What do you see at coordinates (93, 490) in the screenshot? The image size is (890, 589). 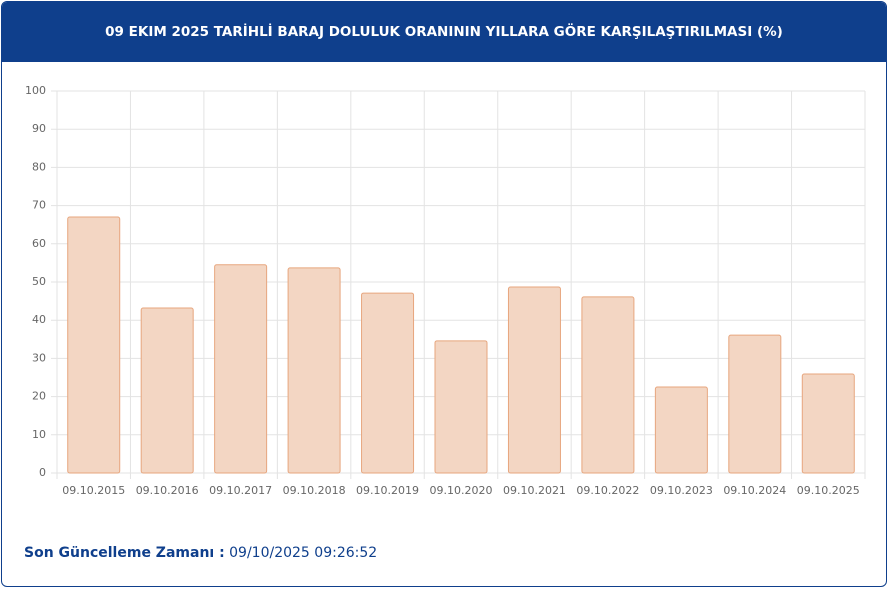 I see `x-tick-label: 09.10.2015` at bounding box center [93, 490].